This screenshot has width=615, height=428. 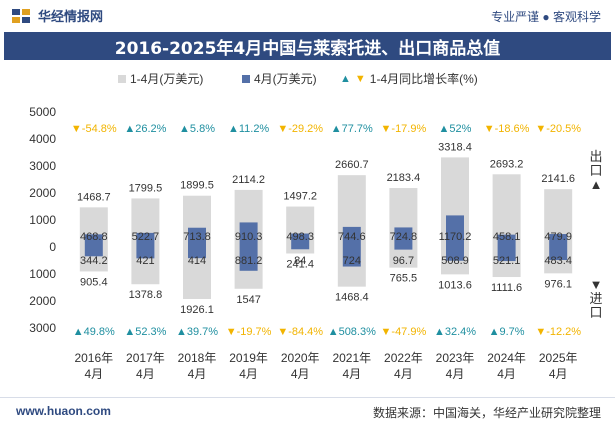 What do you see at coordinates (596, 284) in the screenshot?
I see `import-arrow-icon: ▼` at bounding box center [596, 284].